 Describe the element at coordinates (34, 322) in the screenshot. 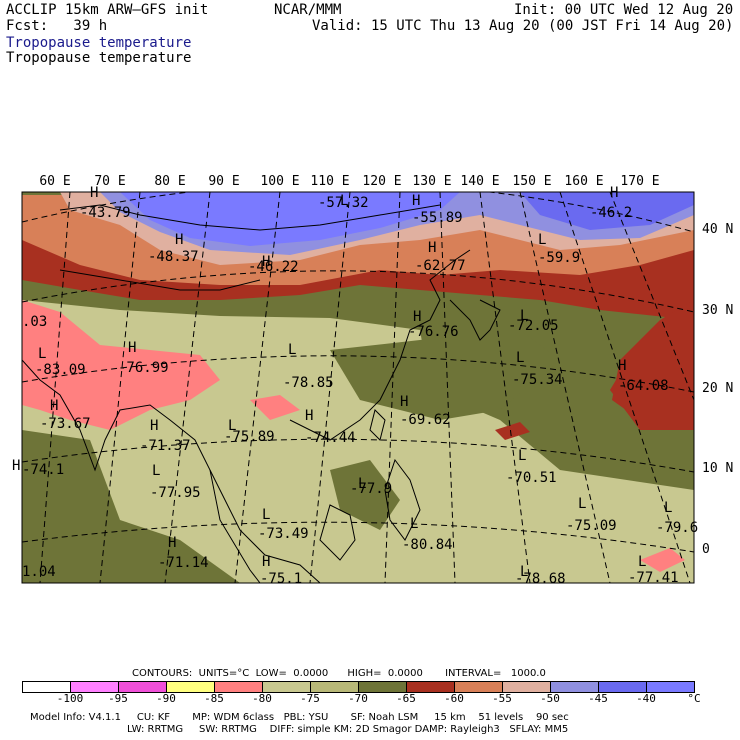

I see `high-low-value: .03` at that location.